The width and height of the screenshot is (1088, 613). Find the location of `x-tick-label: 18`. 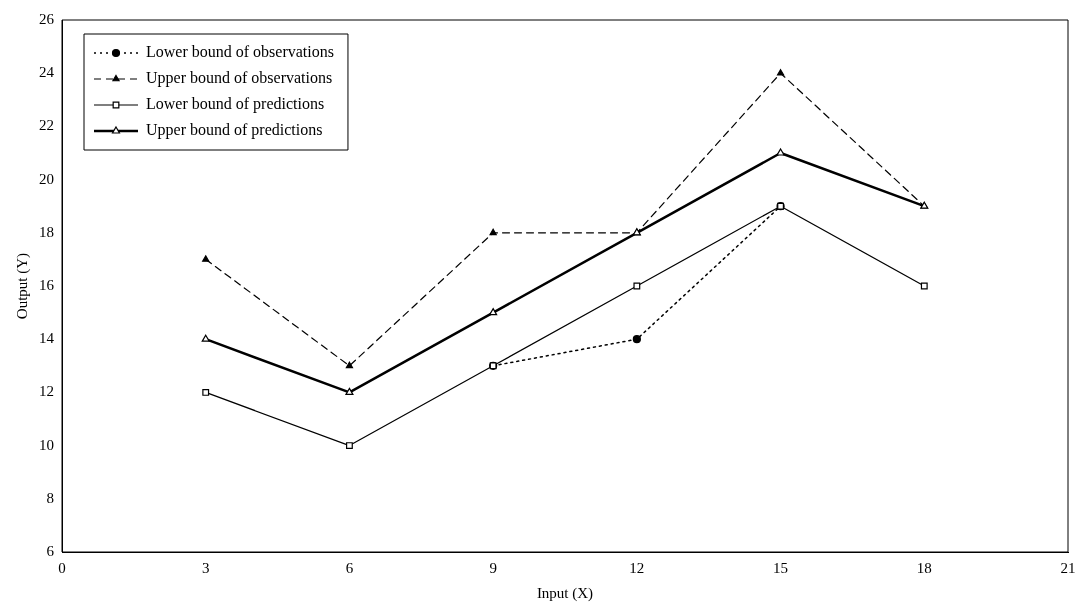

x-tick-label: 18 is located at coordinates (924, 567).